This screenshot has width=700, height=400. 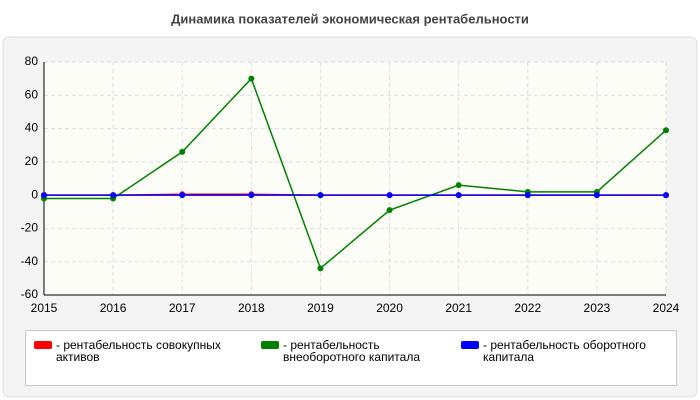 I want to click on y-tick-label: -20, so click(x=30, y=228).